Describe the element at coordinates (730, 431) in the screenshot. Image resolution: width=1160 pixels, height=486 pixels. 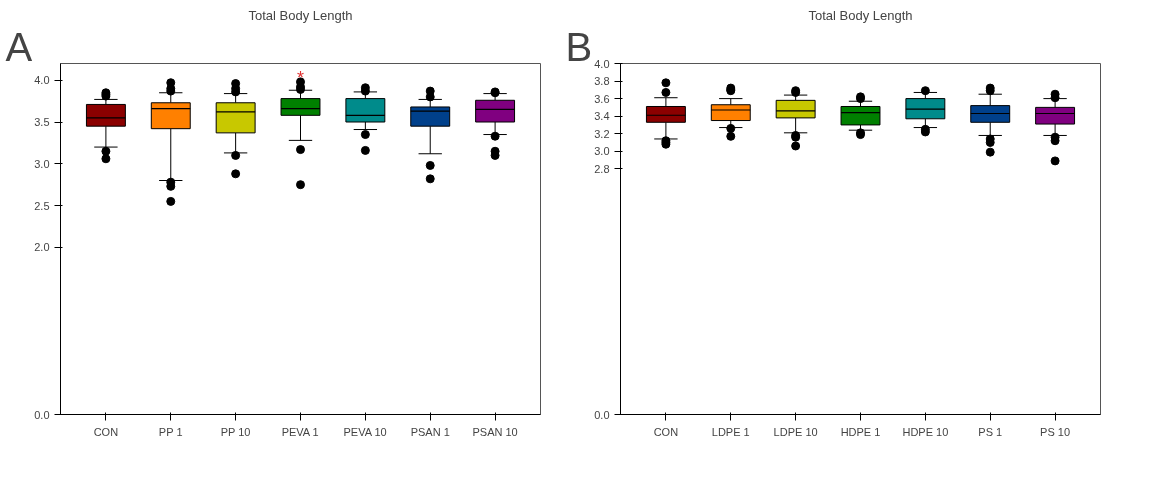
I see `x-tick-label: LDPE 1` at that location.